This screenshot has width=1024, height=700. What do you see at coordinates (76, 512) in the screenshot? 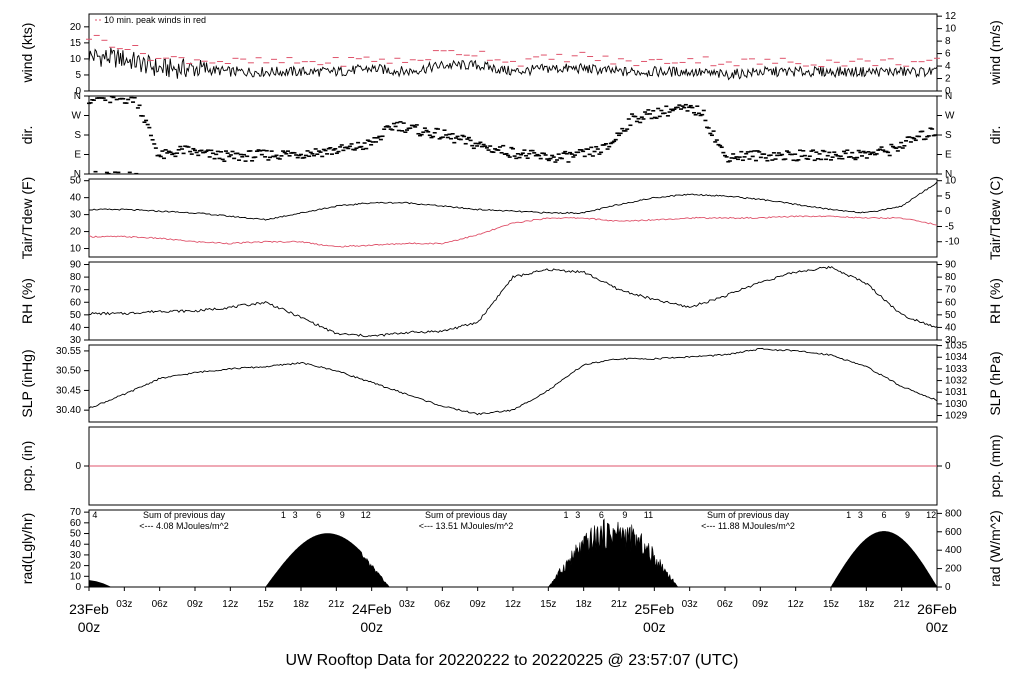
I see `ytick-label-left-rad: 70` at bounding box center [76, 512].